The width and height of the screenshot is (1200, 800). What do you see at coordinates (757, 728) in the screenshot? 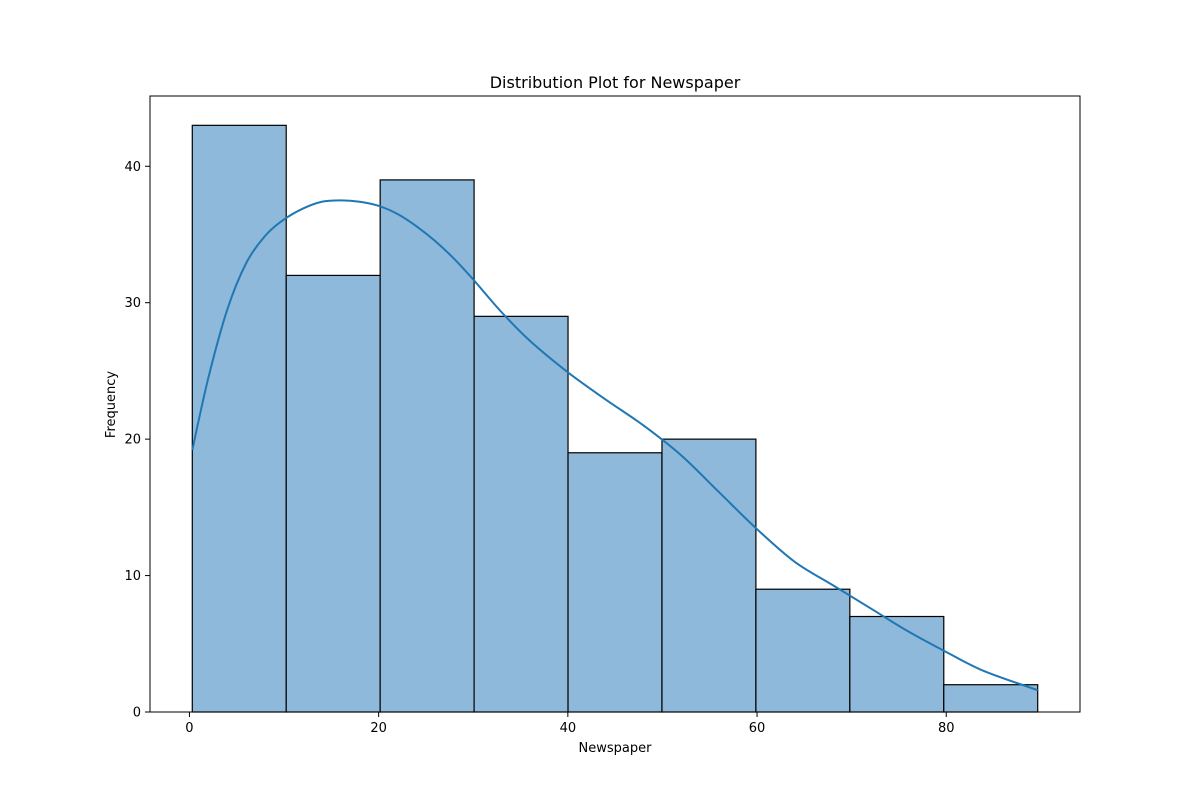
I see `x-tick-label: 60` at bounding box center [757, 728].